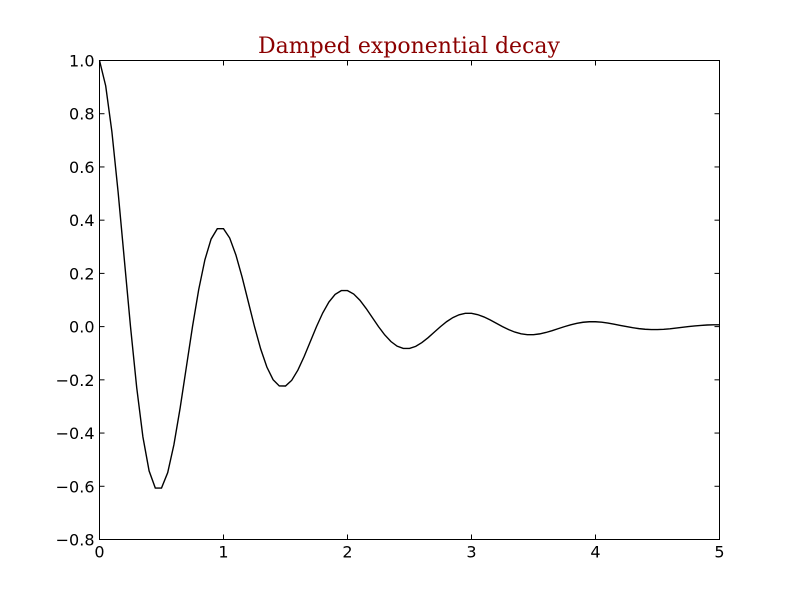 The image size is (800, 600). I want to click on y-tick-label: 1.0, so click(81, 61).